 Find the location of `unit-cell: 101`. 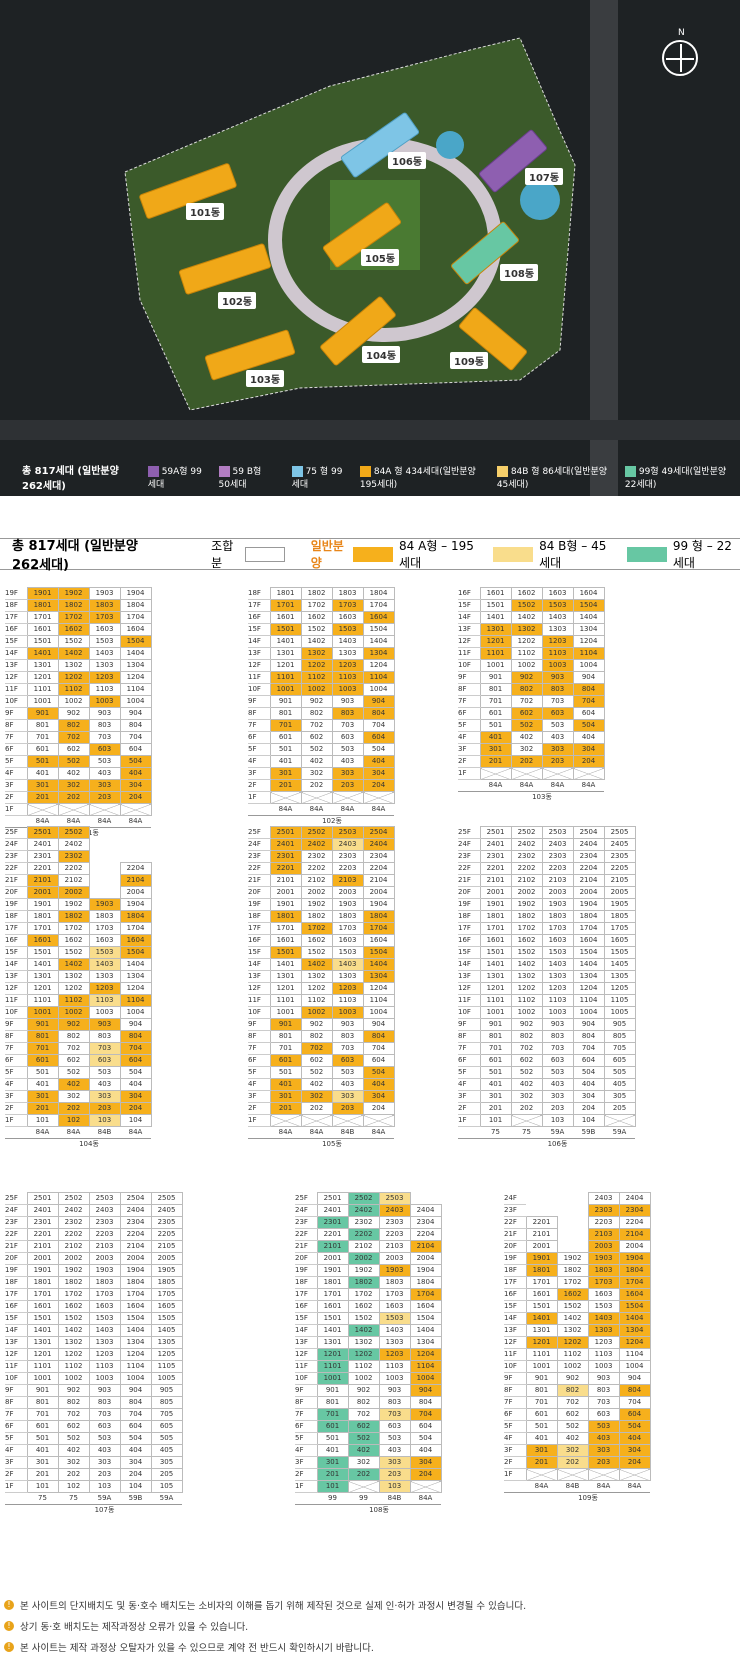

unit-cell: 101 is located at coordinates (495, 1120).